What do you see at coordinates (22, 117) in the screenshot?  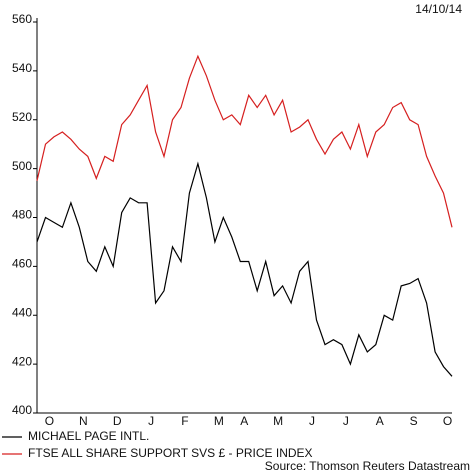 I see `y-tick-label: 520` at bounding box center [22, 117].